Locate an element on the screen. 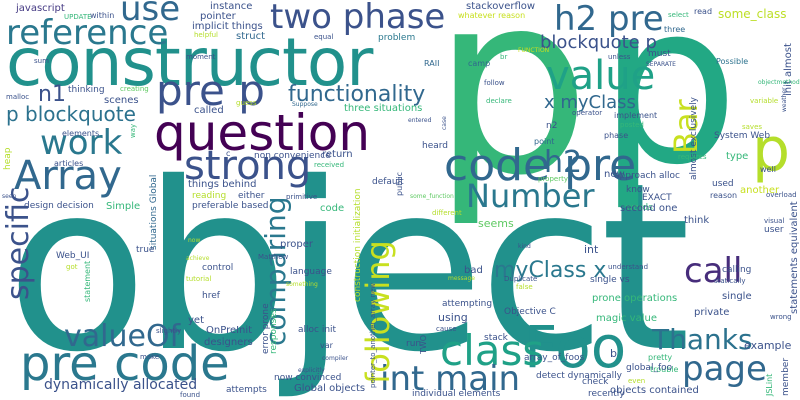 The width and height of the screenshot is (800, 400). word-think: think is located at coordinates (697, 220).